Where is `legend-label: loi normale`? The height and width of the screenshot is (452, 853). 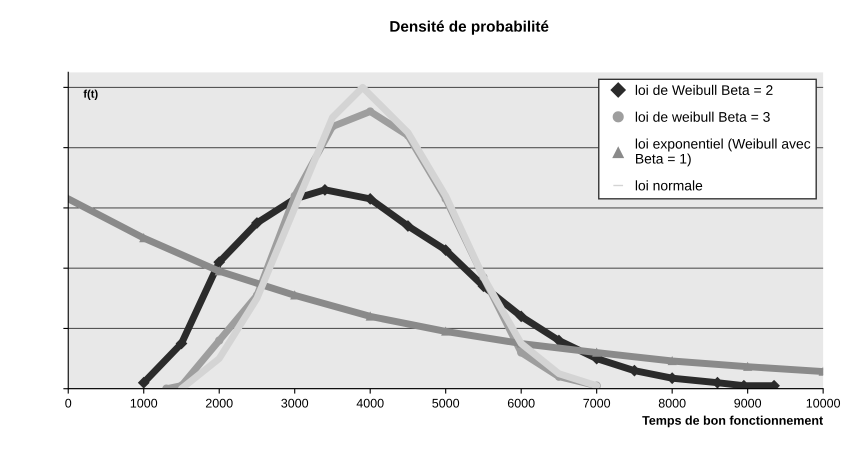 legend-label: loi normale is located at coordinates (669, 185).